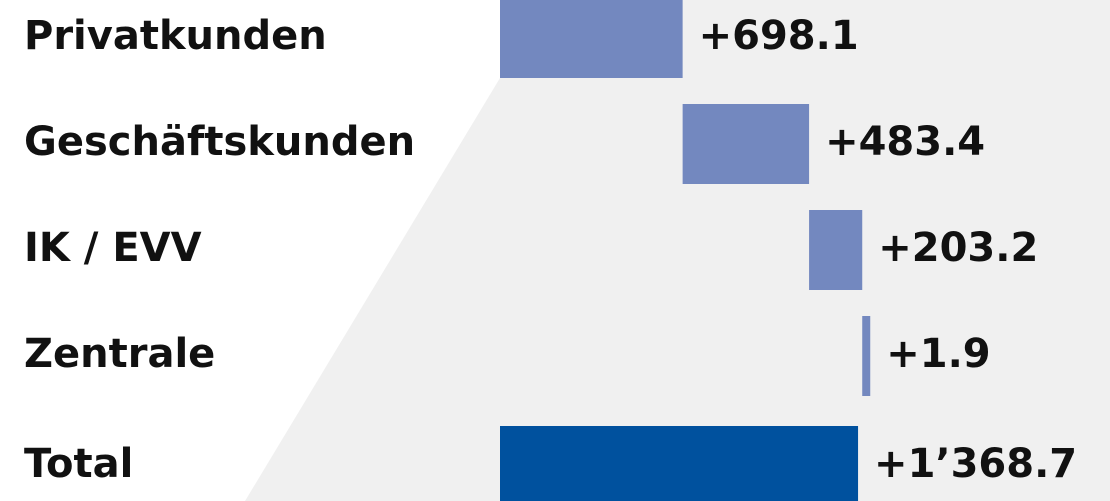 Image resolution: width=1110 pixels, height=501 pixels. Describe the element at coordinates (175, 36) in the screenshot. I see `category-label: Privatkunden` at that location.